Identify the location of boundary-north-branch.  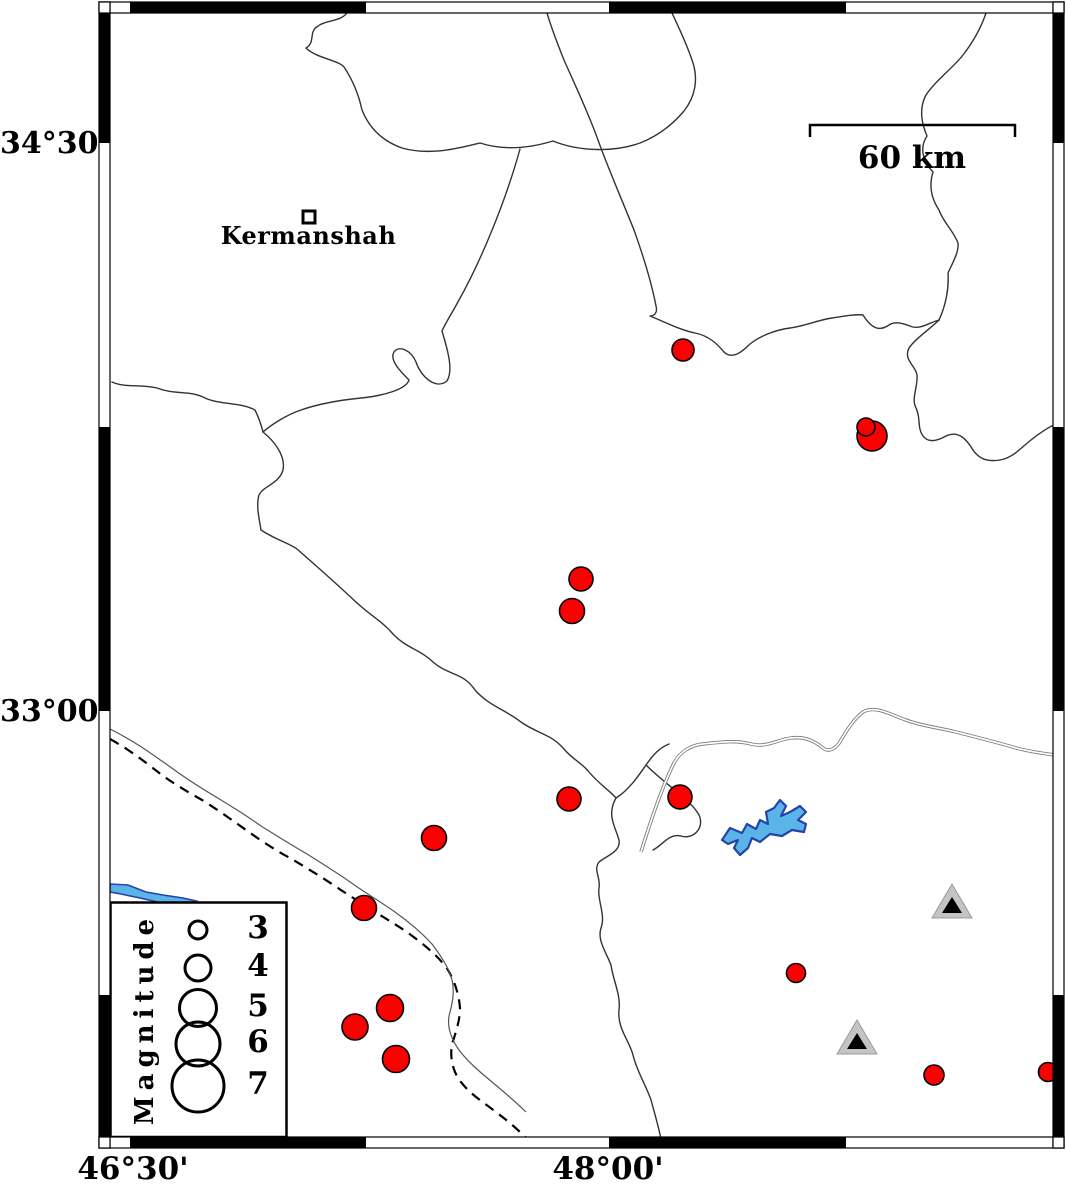
(953, 167).